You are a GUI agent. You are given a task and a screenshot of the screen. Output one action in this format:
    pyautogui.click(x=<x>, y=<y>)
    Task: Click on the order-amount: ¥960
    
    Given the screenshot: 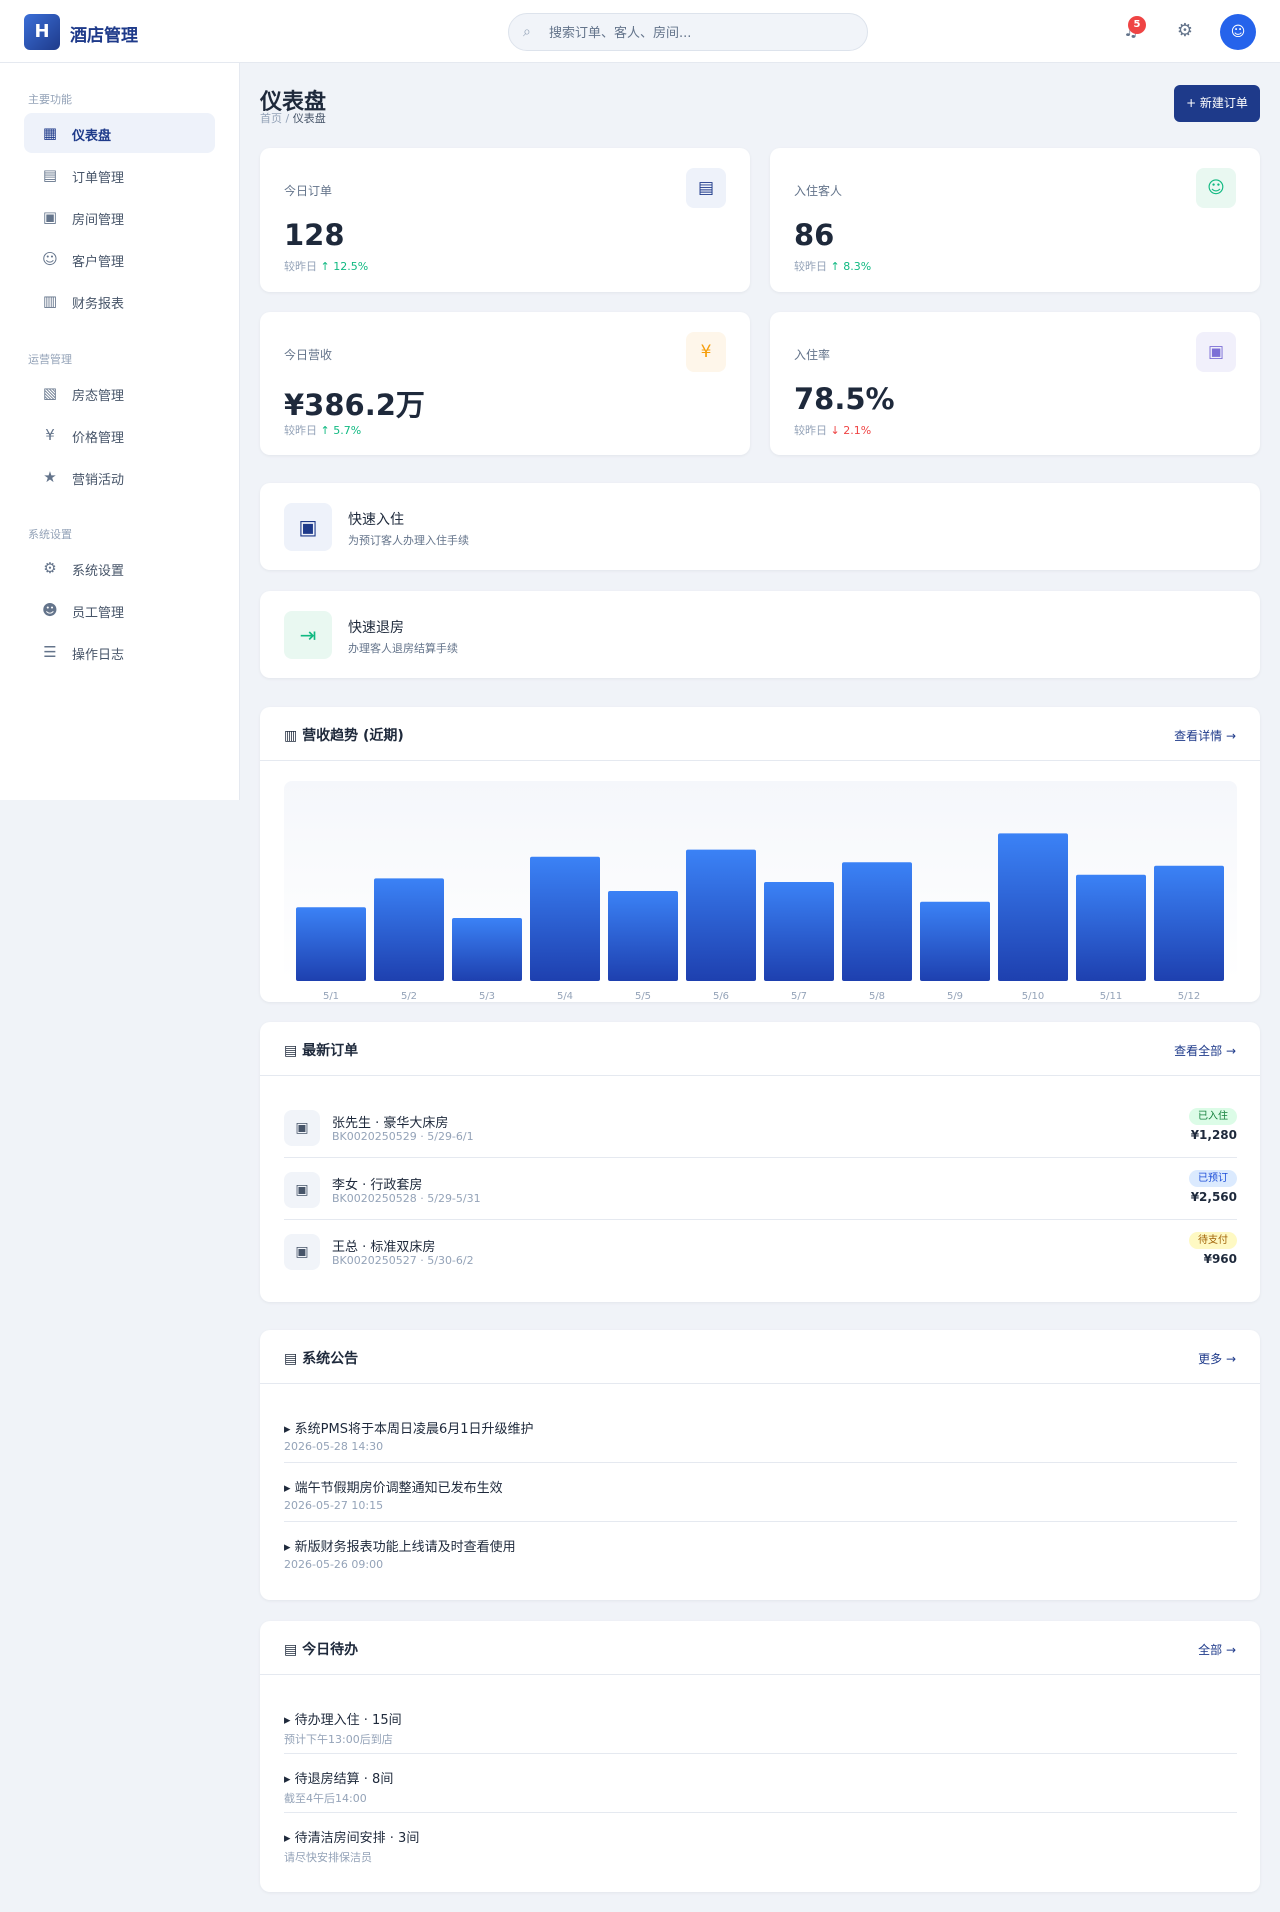 What is the action you would take?
    pyautogui.click(x=1220, y=1259)
    